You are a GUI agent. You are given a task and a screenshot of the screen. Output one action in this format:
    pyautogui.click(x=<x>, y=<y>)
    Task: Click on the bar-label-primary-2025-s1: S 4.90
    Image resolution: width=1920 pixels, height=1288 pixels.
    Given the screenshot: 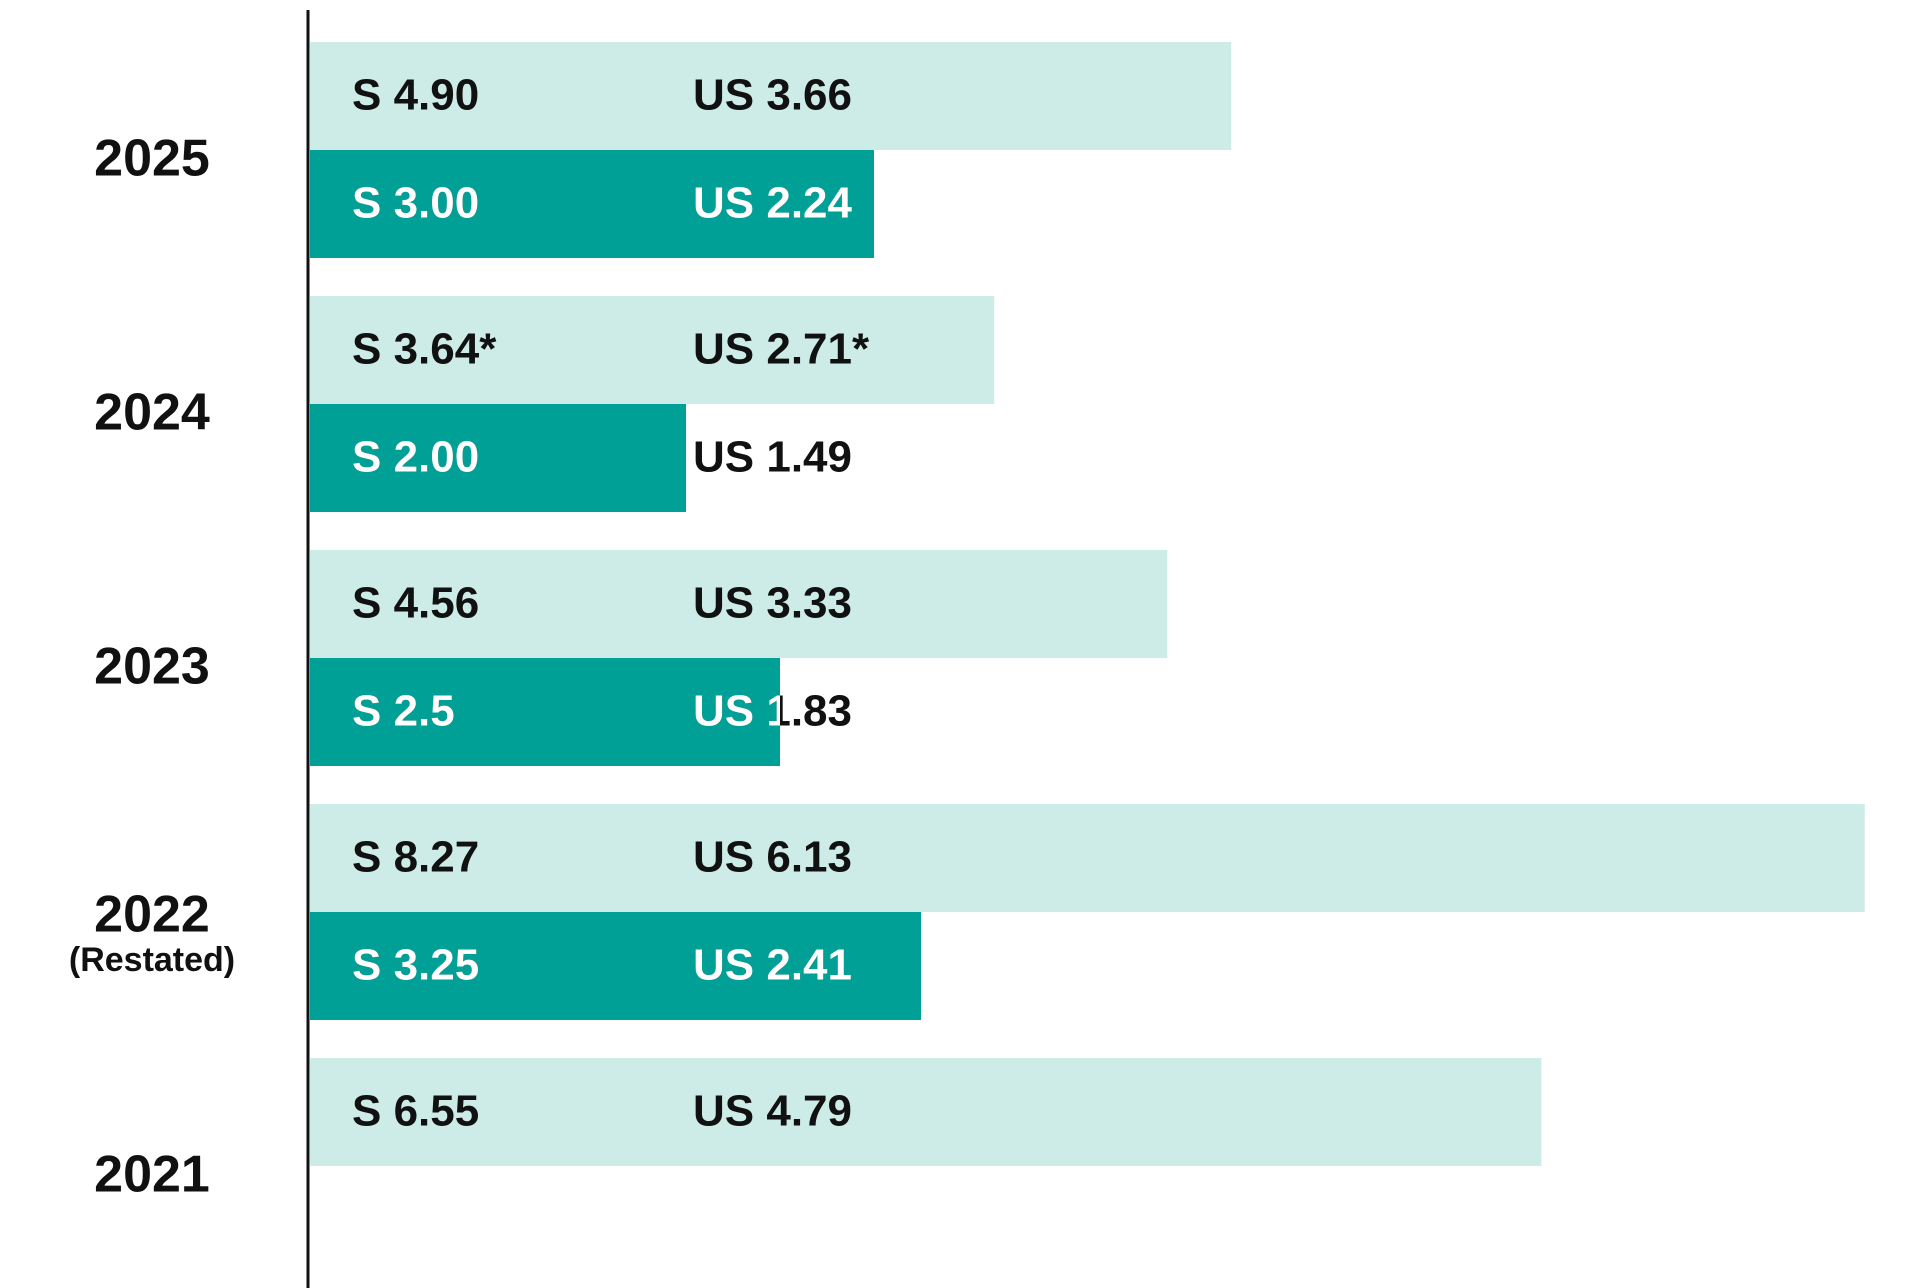 What is the action you would take?
    pyautogui.click(x=415, y=95)
    